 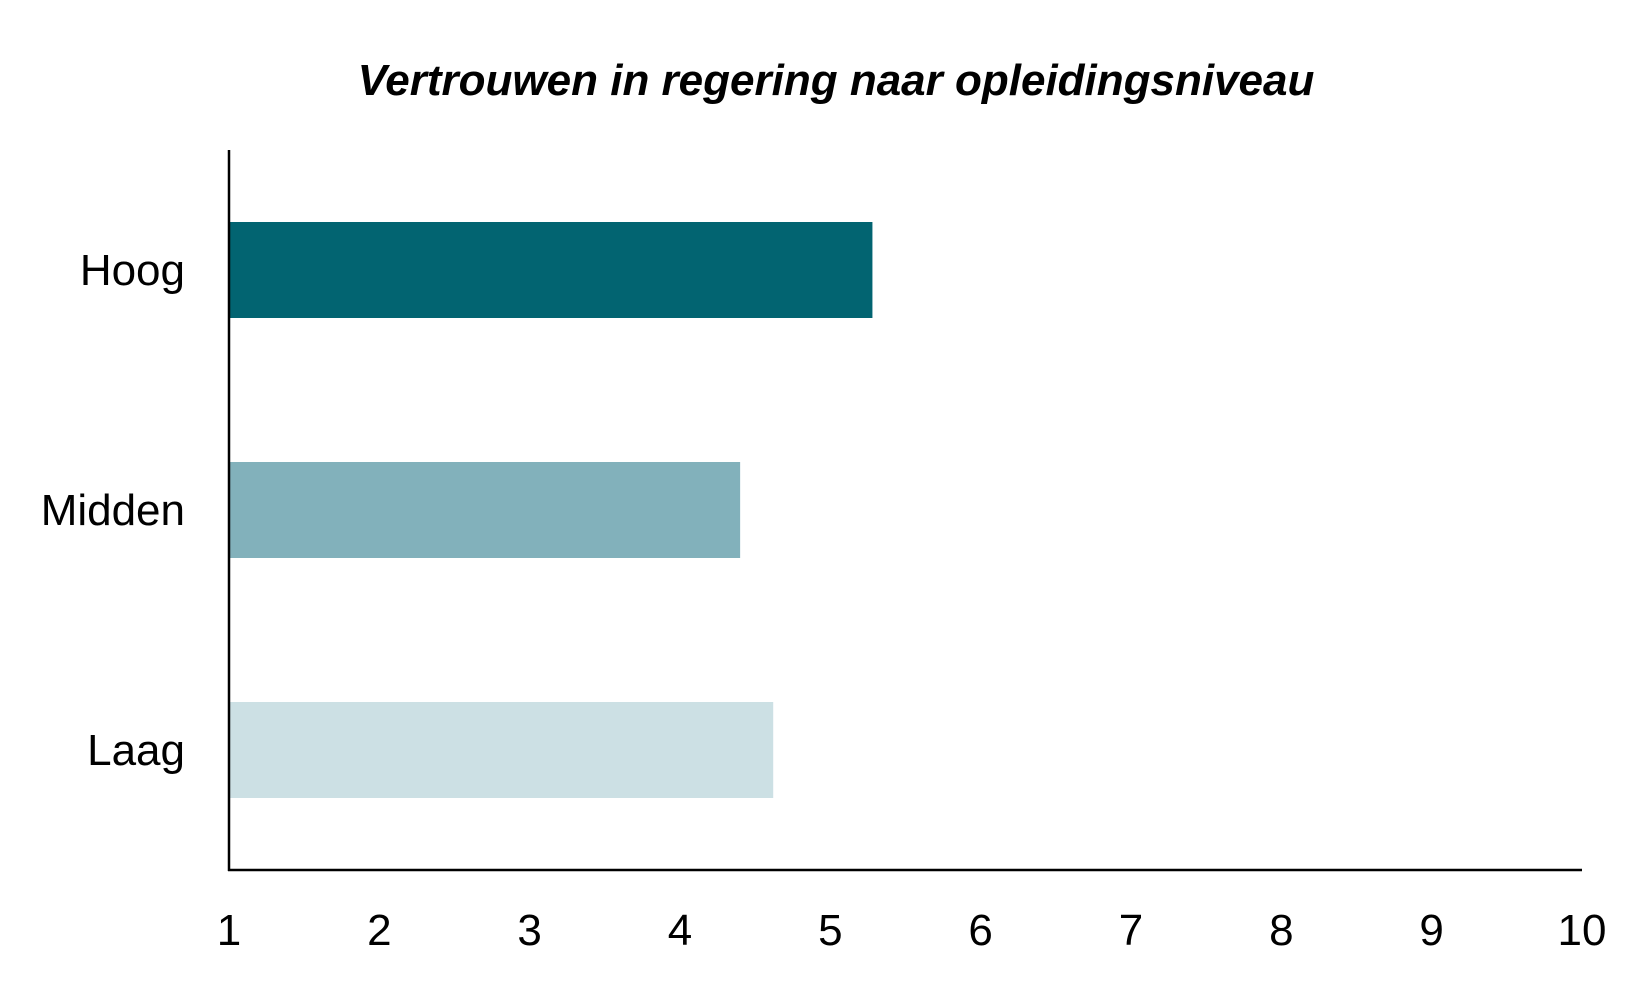 What do you see at coordinates (132, 270) in the screenshot?
I see `category-label-hoog: Hoog` at bounding box center [132, 270].